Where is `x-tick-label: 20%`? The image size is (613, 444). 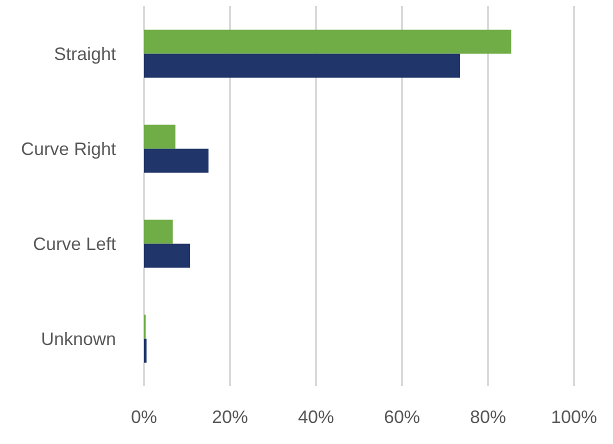 x-tick-label: 20% is located at coordinates (230, 416).